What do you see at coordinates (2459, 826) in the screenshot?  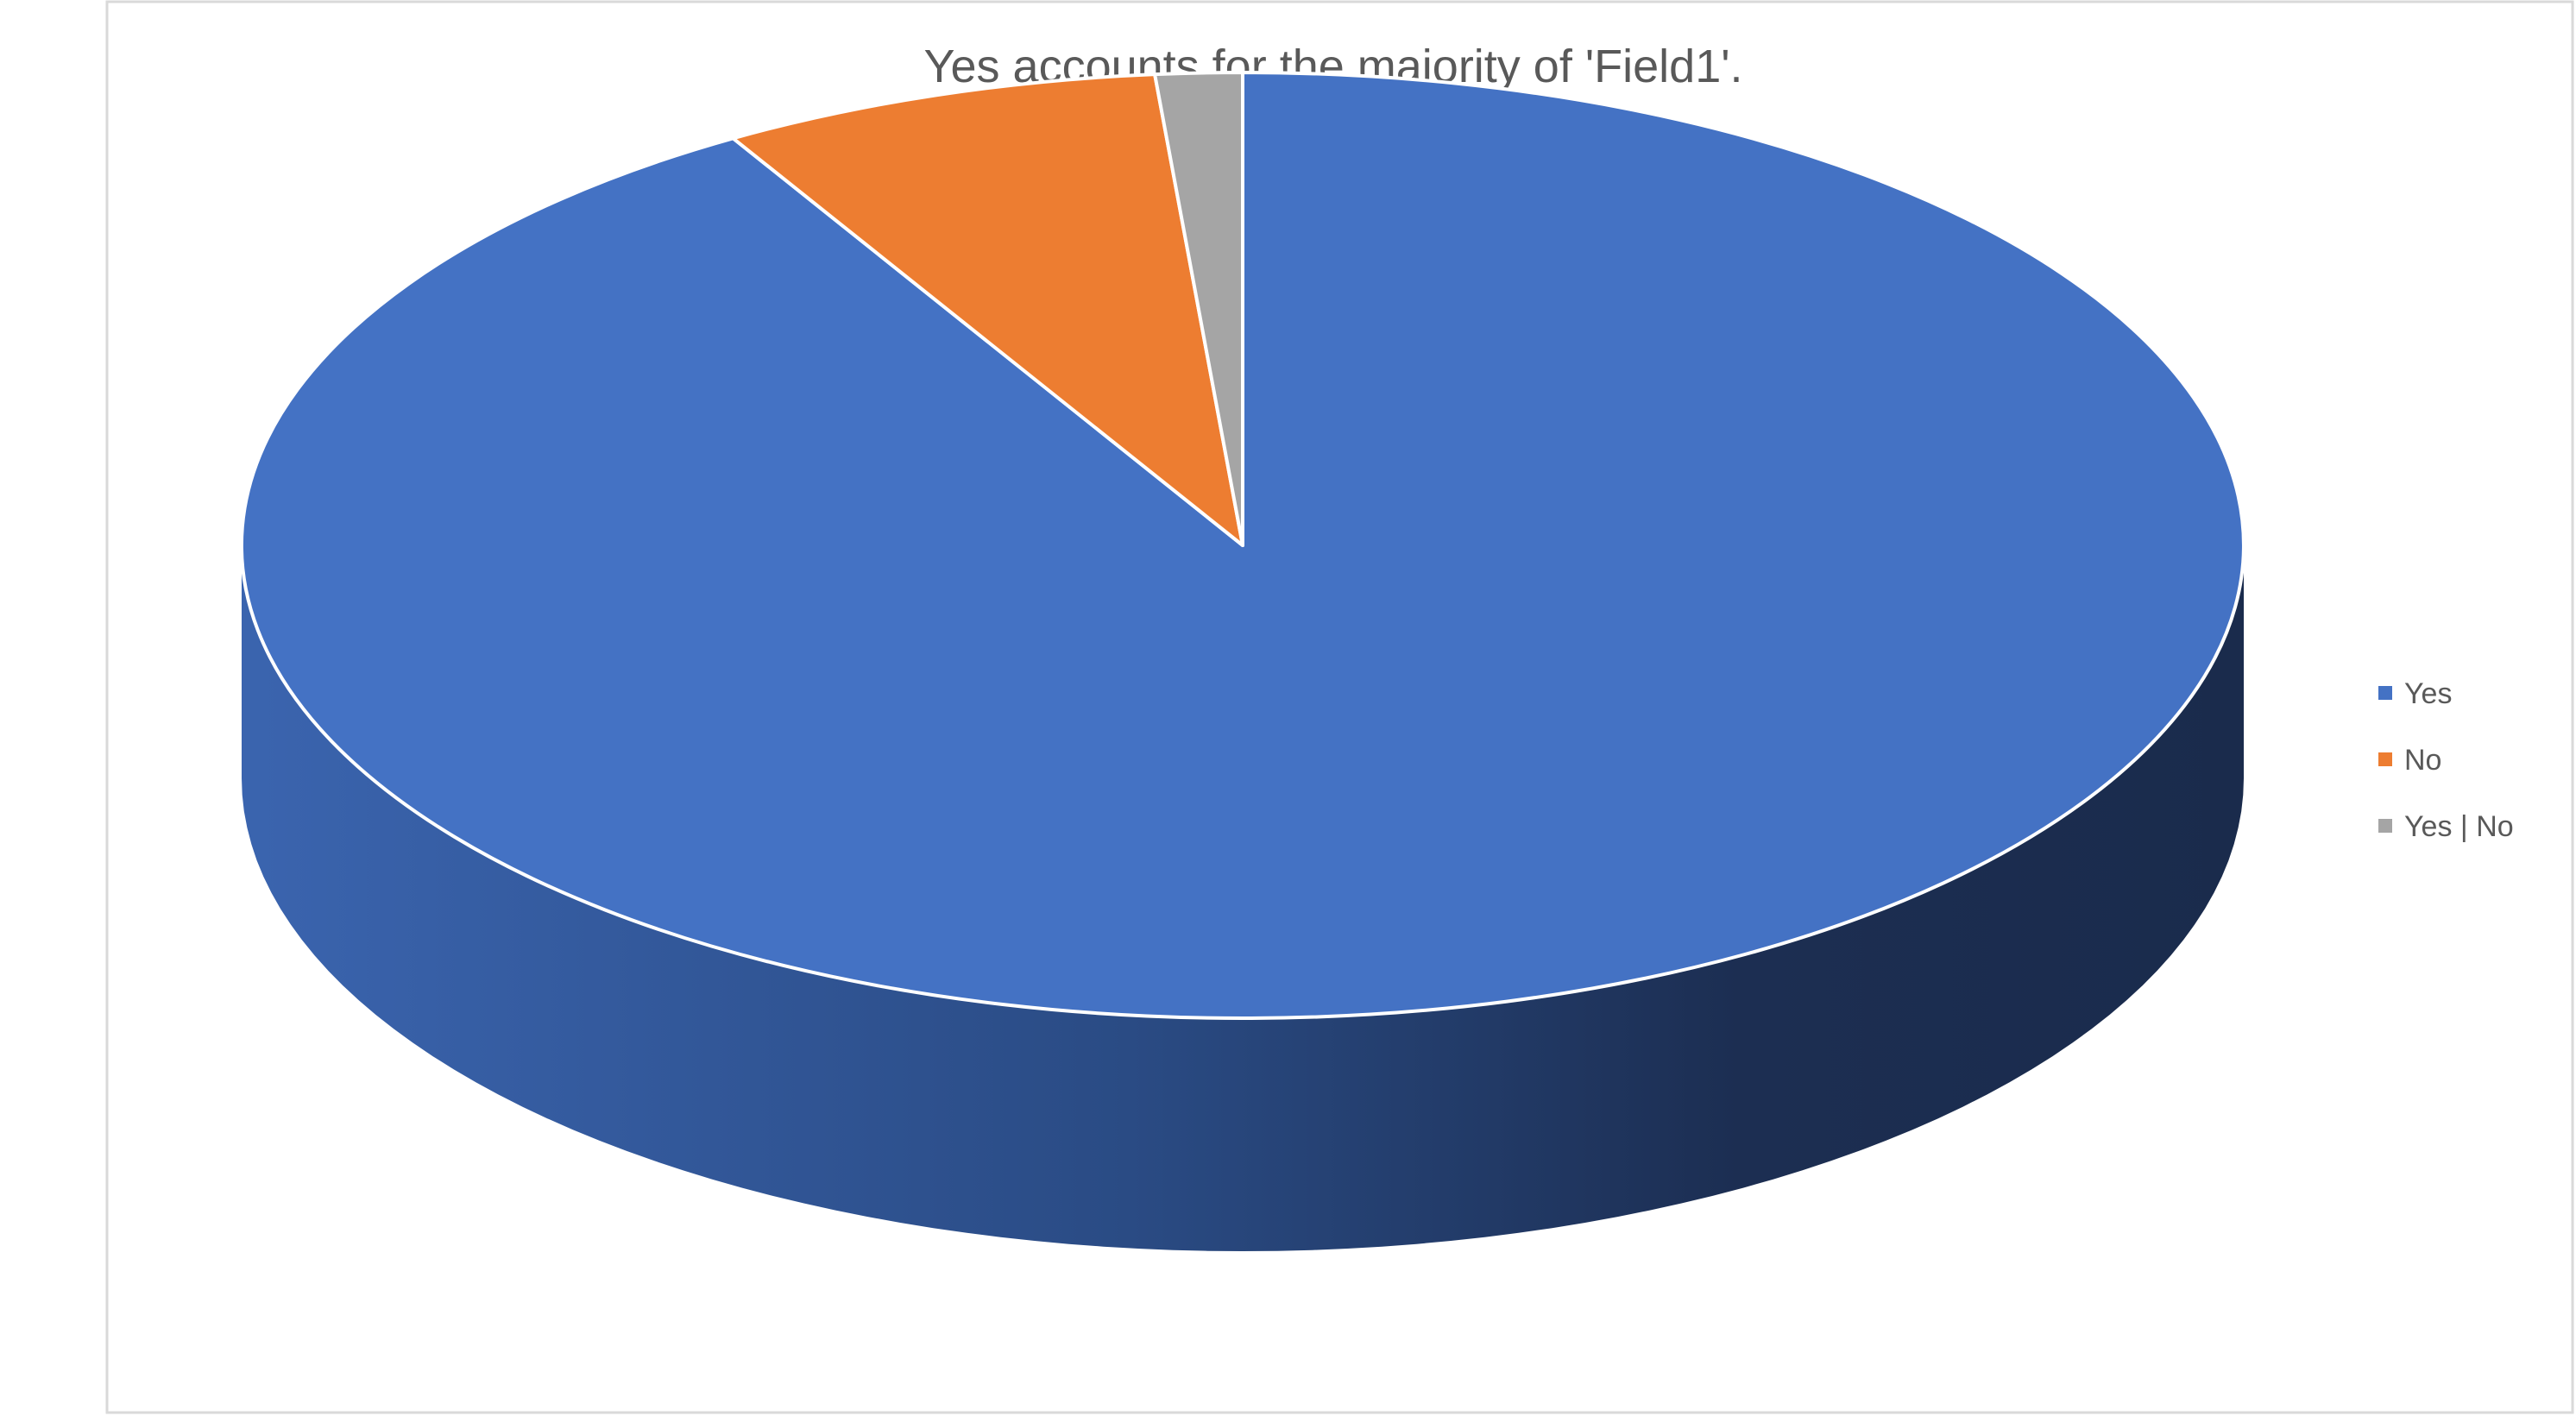 I see `legend-label-yes-no: Yes | No` at bounding box center [2459, 826].